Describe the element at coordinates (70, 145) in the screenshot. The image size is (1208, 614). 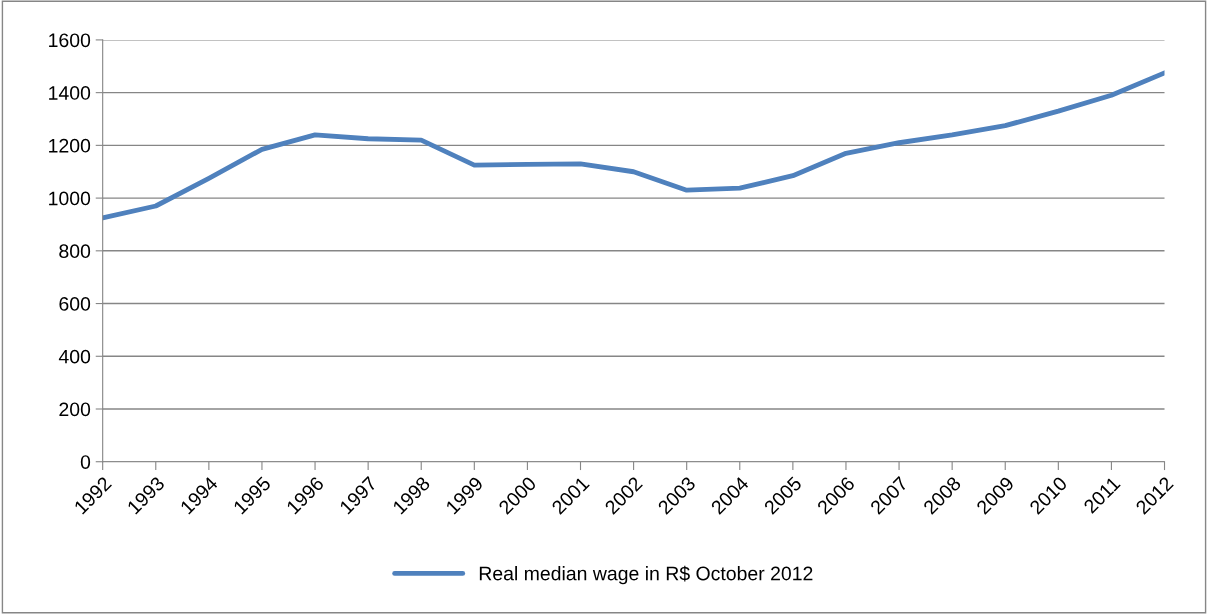
I see `y-tick-label: 1200` at that location.